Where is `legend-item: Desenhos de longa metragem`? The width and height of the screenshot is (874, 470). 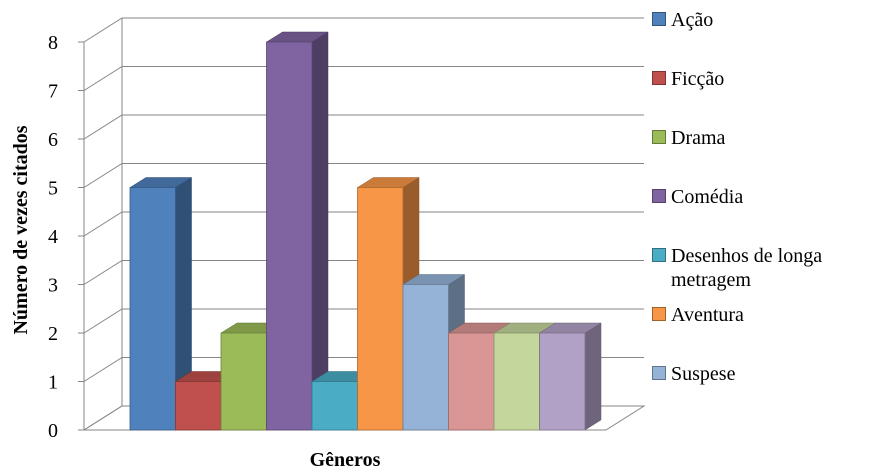
legend-item: Desenhos de longa metragem is located at coordinates (761, 268).